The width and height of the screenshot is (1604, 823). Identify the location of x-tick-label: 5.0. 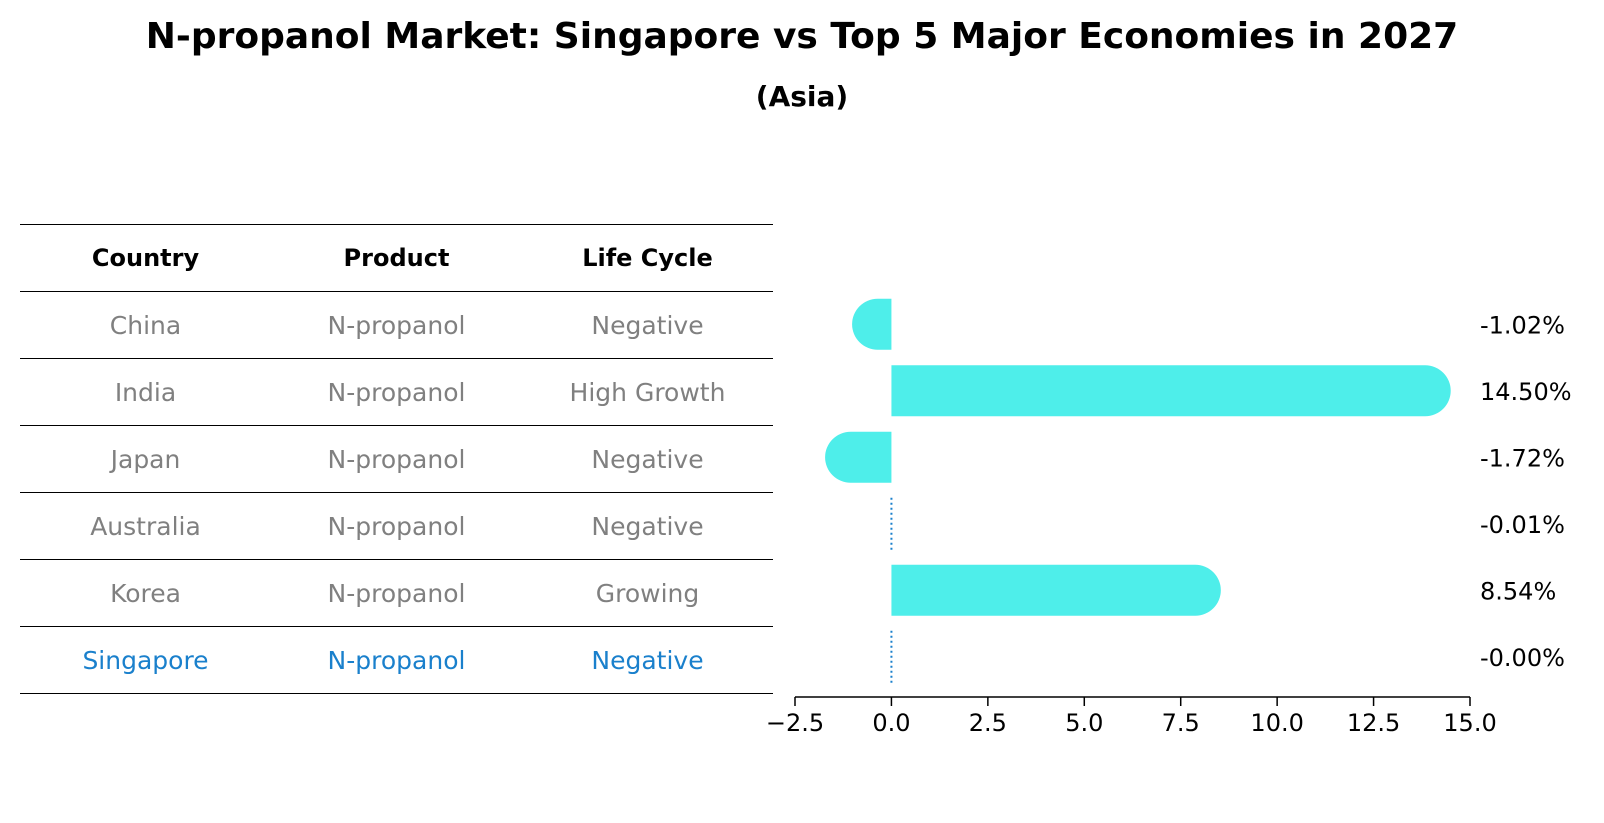
(1084, 723).